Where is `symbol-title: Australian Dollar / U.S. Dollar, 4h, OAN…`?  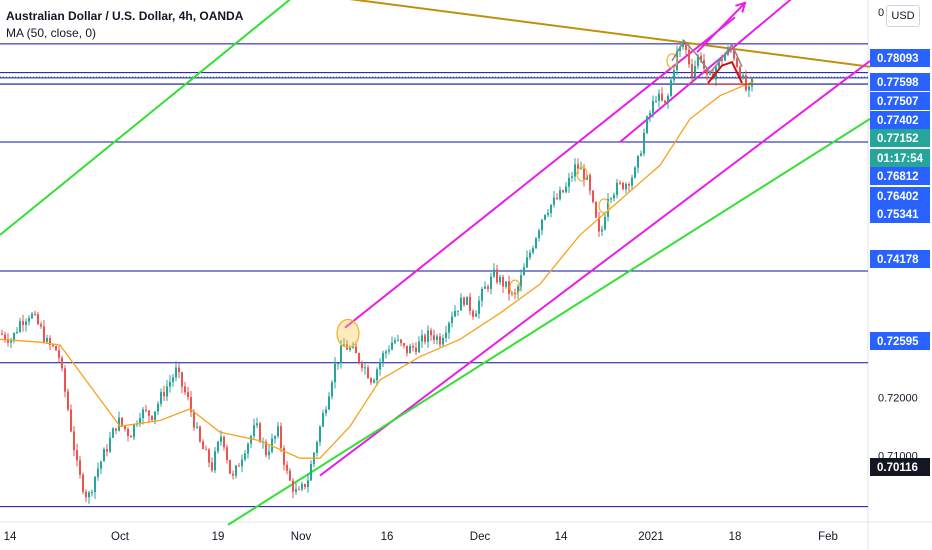 symbol-title: Australian Dollar / U.S. Dollar, 4h, OAN… is located at coordinates (125, 16).